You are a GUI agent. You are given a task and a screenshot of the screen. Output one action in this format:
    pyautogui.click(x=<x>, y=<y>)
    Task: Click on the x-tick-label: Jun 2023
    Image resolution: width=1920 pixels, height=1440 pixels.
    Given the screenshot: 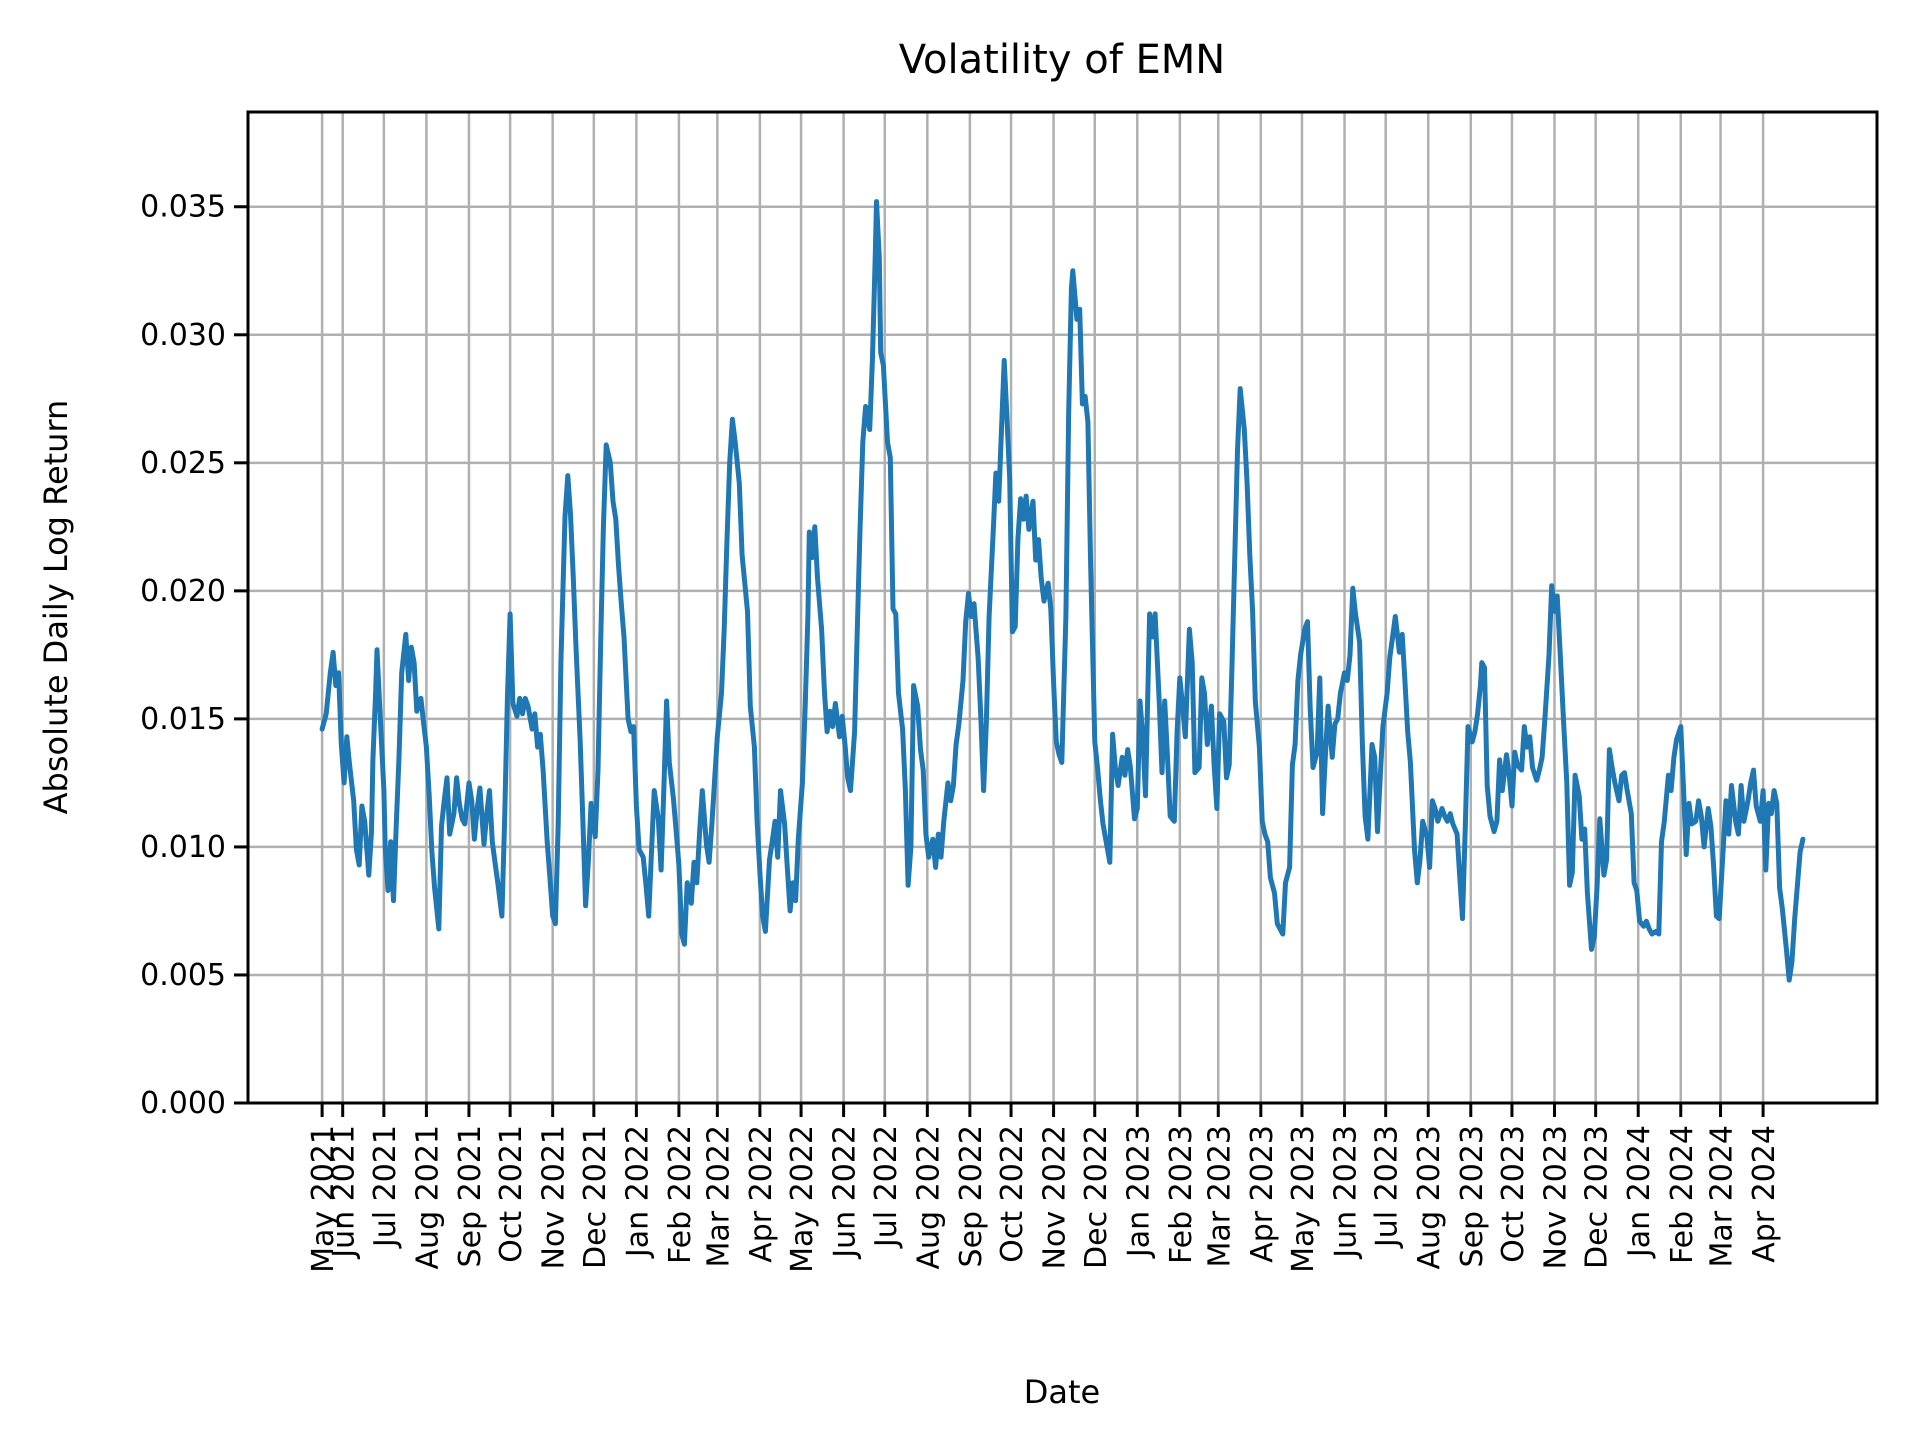 What is the action you would take?
    pyautogui.click(x=1346, y=1192)
    